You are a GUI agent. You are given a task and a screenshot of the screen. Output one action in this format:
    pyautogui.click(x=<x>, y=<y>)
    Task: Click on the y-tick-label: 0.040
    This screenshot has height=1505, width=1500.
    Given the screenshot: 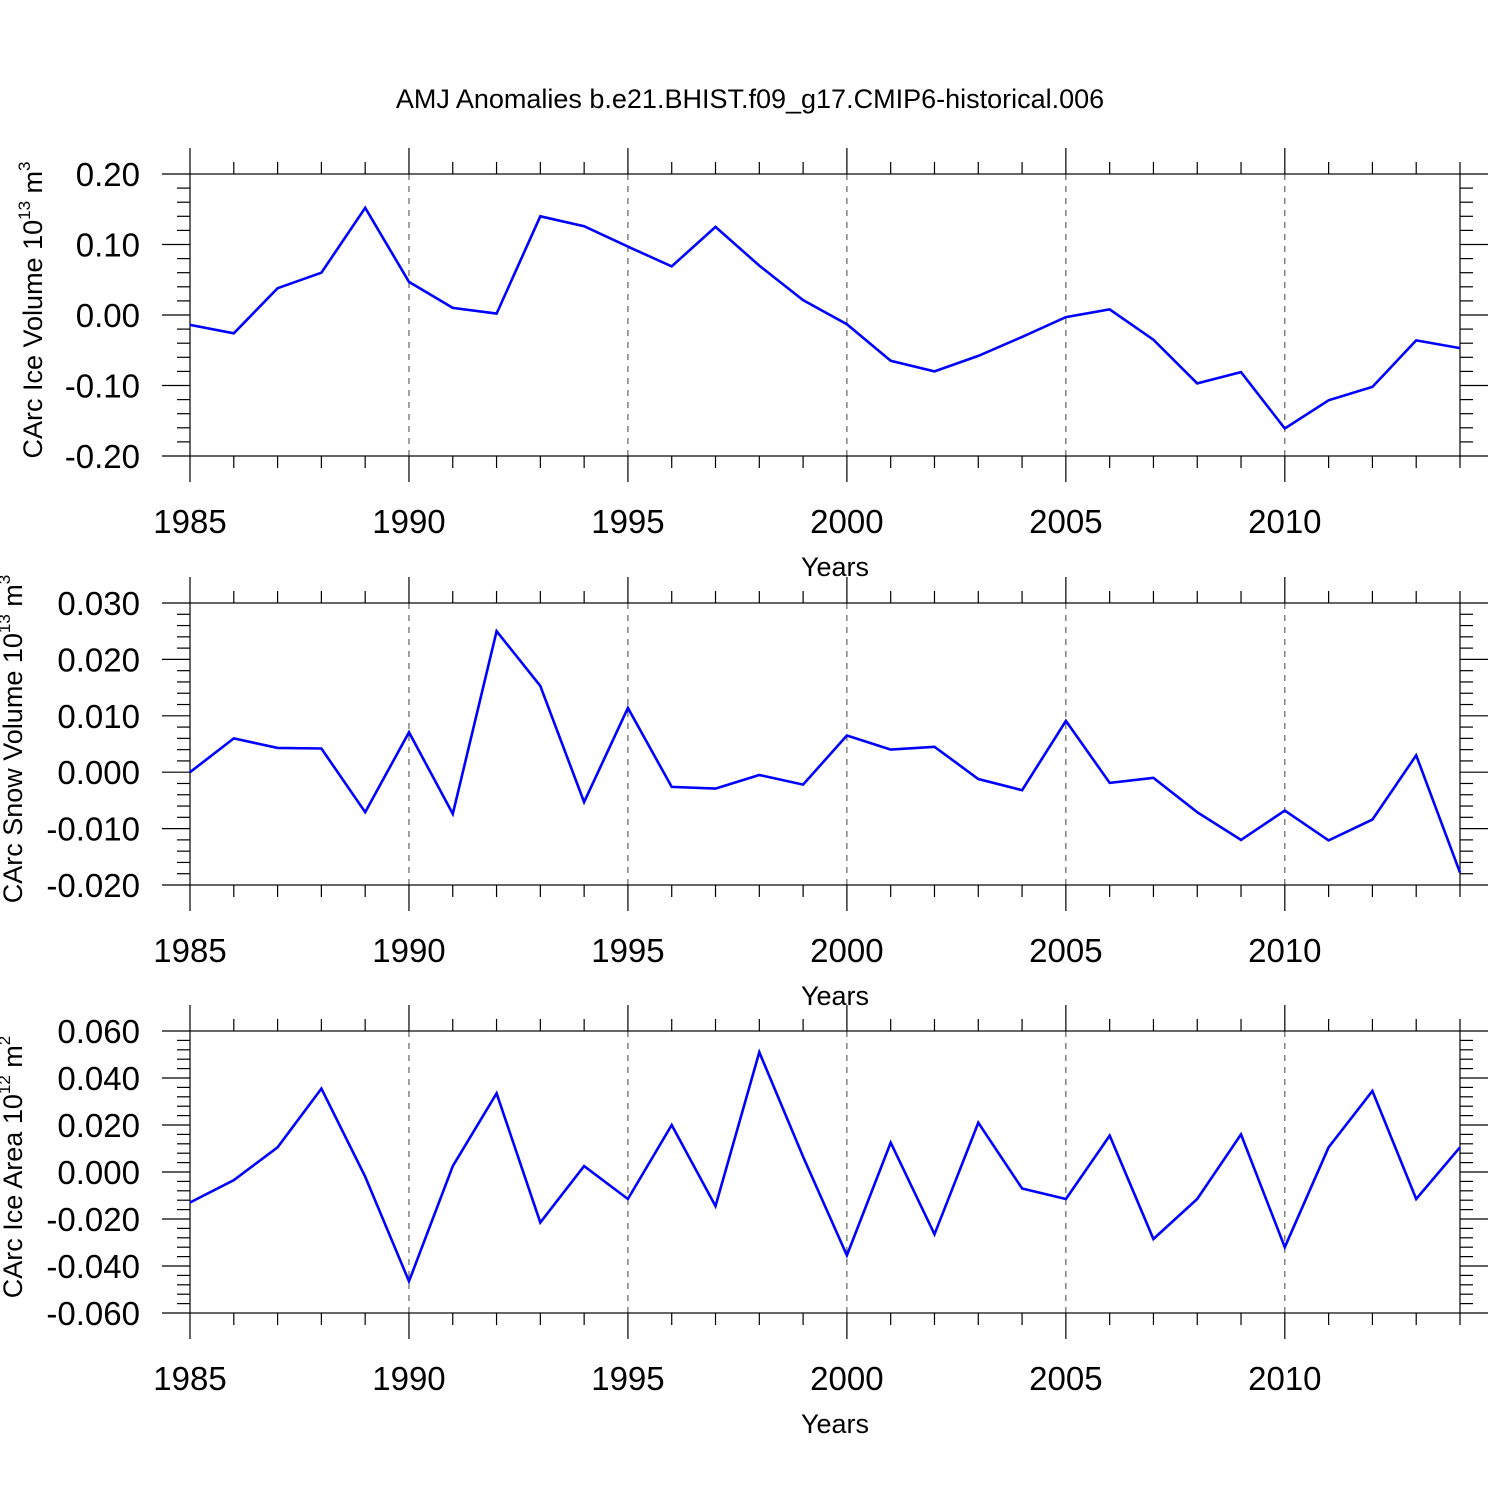 What is the action you would take?
    pyautogui.click(x=98, y=1078)
    